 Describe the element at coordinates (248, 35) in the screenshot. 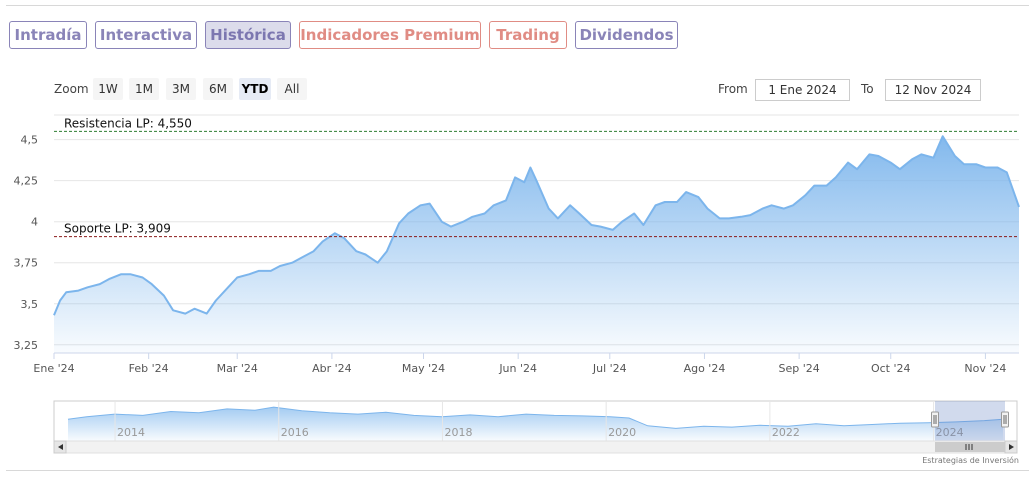

I see `tab-historica: Histórica` at that location.